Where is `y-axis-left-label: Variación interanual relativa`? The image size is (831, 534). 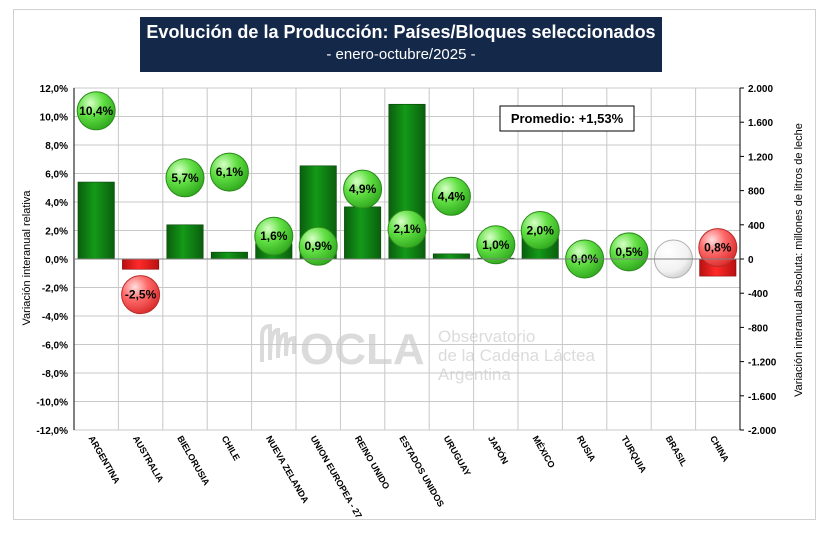
y-axis-left-label: Variación interanual relativa is located at coordinates (27, 258).